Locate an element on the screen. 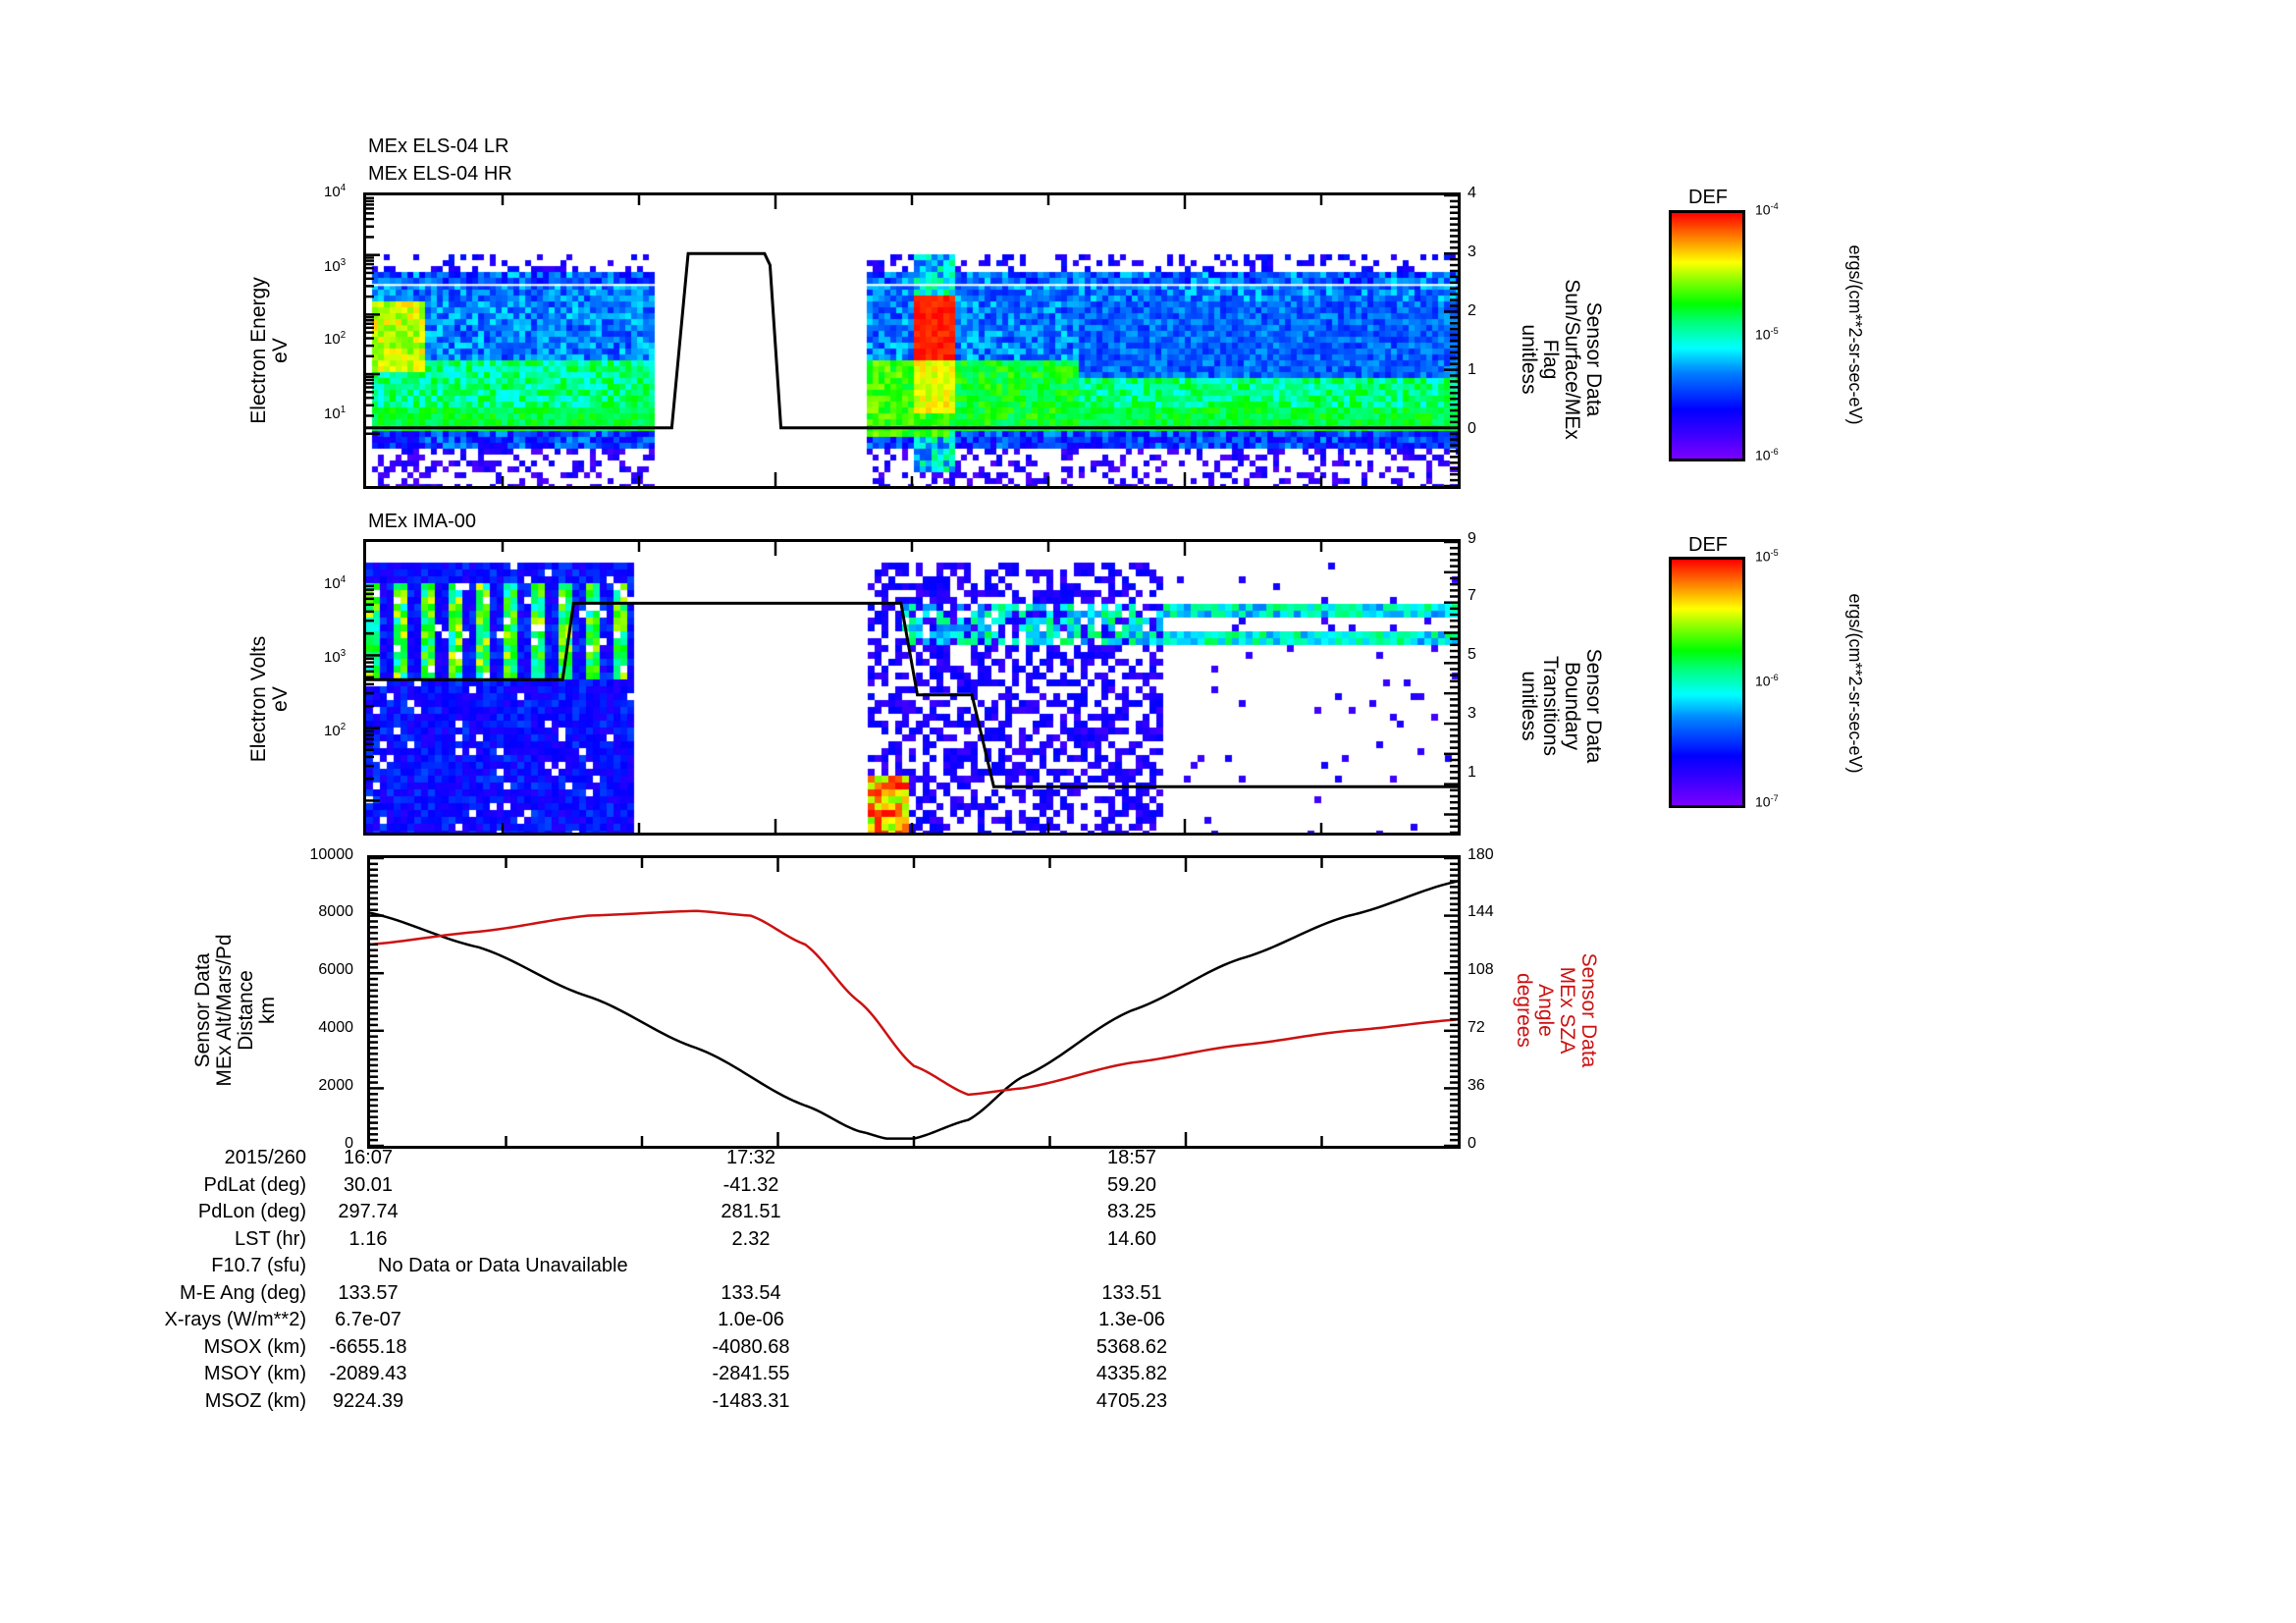 Image resolution: width=2296 pixels, height=1623 pixels. els-y-axis-label: Electron Energy eV is located at coordinates (269, 350).